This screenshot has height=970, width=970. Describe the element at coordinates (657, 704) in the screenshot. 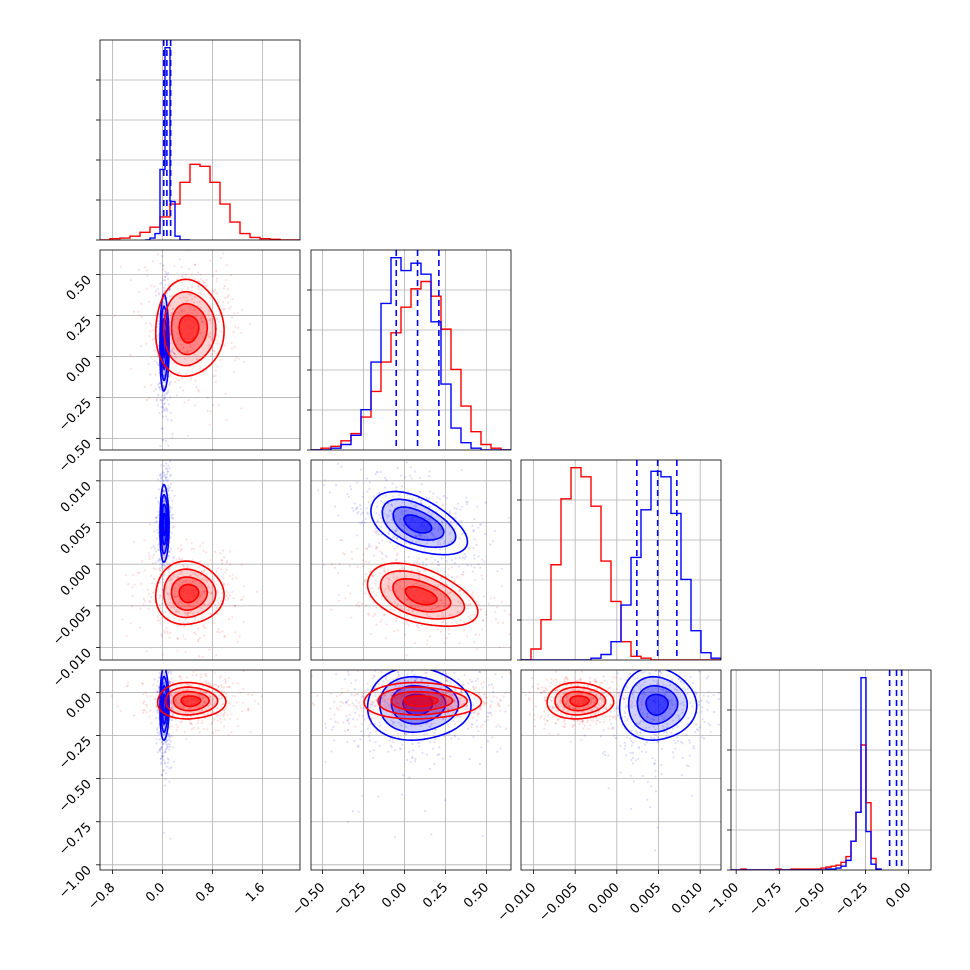

I see `contour-blue` at that location.